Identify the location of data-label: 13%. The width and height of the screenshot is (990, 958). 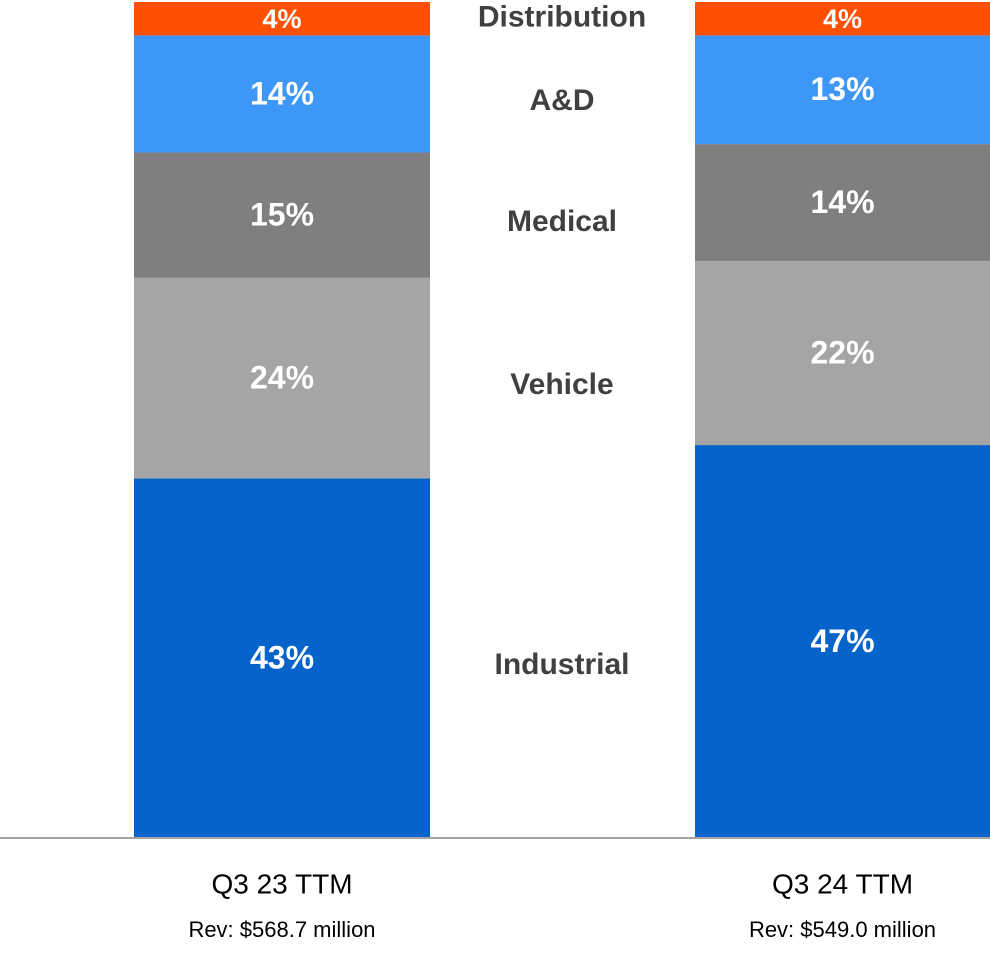
(842, 89).